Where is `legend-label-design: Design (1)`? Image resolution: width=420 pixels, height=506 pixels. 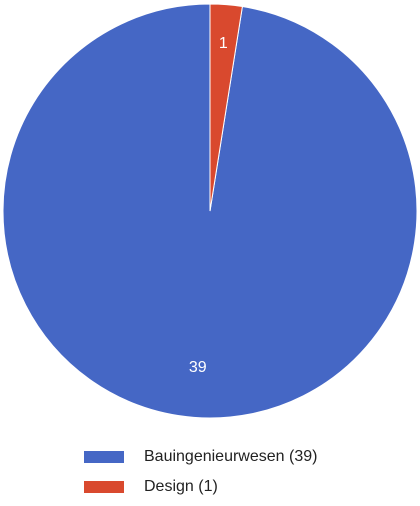
legend-label-design: Design (1) is located at coordinates (181, 486).